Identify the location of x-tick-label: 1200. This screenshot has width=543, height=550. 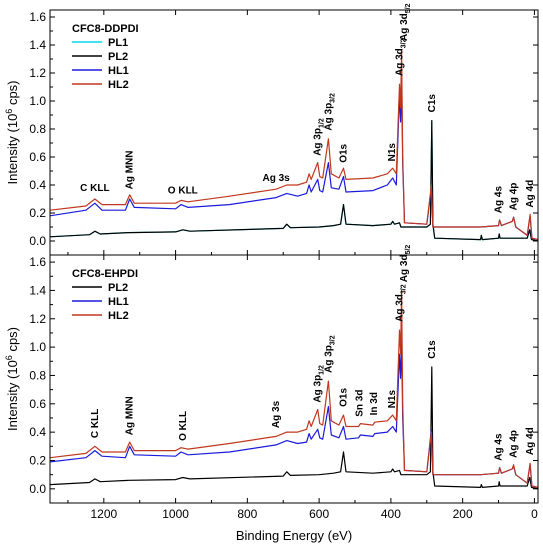
(103, 514).